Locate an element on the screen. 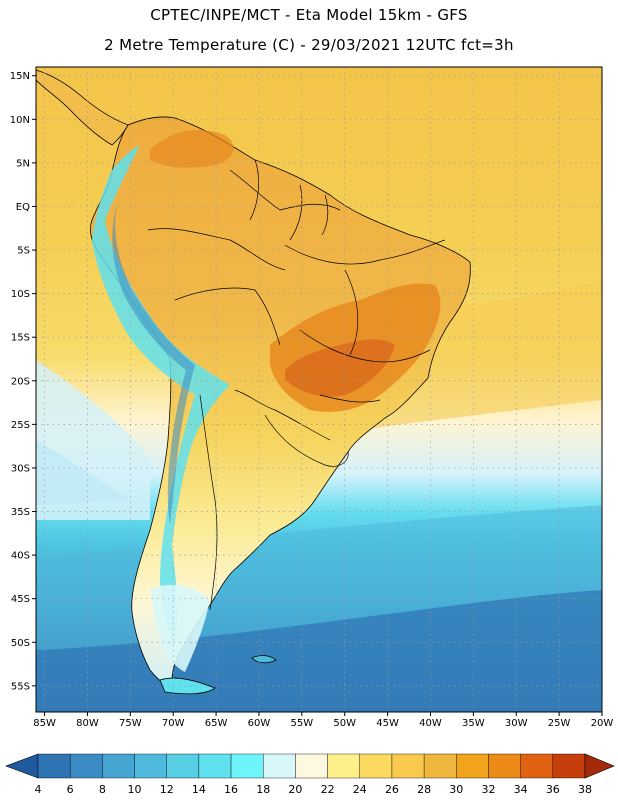 The height and width of the screenshot is (800, 618). lon-tick-label: 45W is located at coordinates (387, 723).